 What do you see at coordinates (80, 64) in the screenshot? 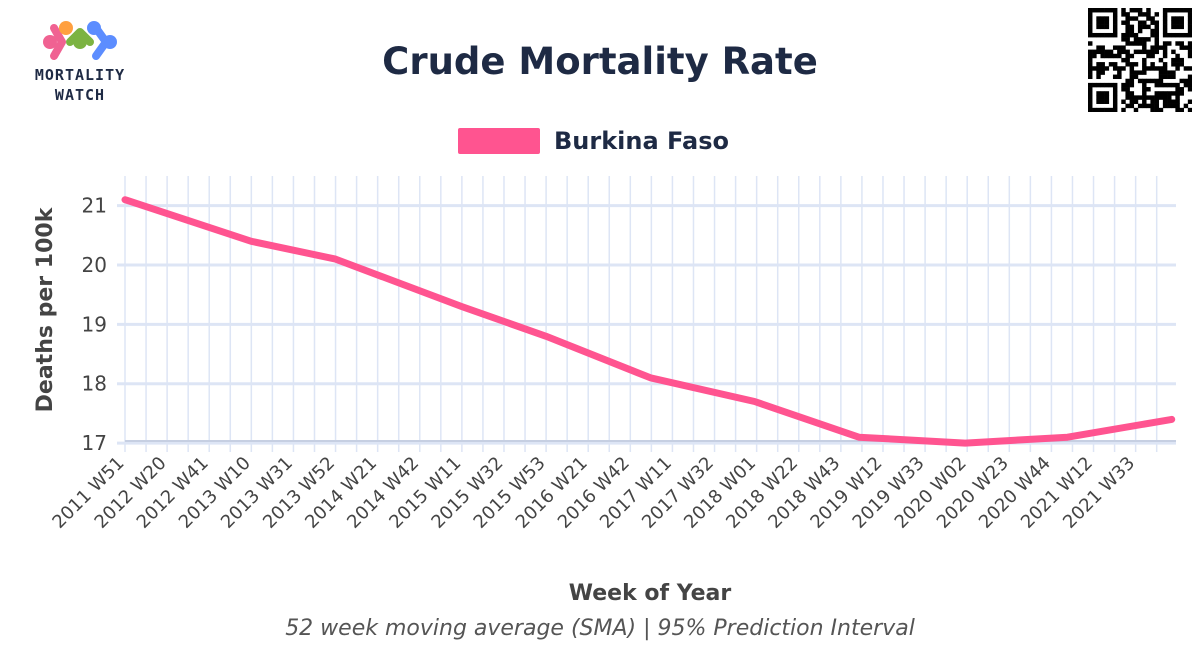
I see `mortality-watch-logo: MORTALITY WATCH` at bounding box center [80, 64].